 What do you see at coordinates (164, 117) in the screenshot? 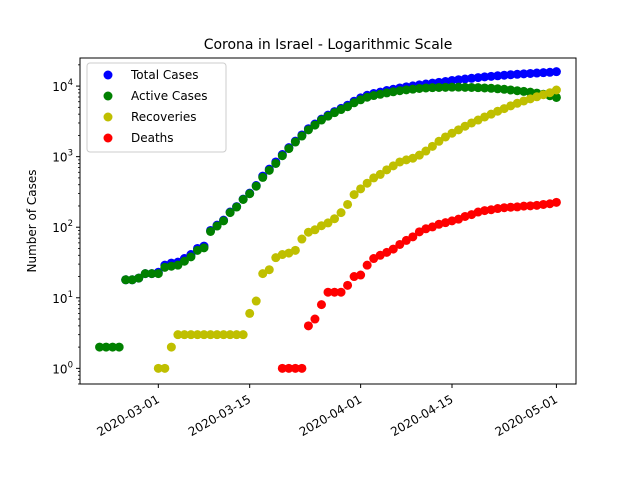
I see `legend-label: Recoveries` at bounding box center [164, 117].